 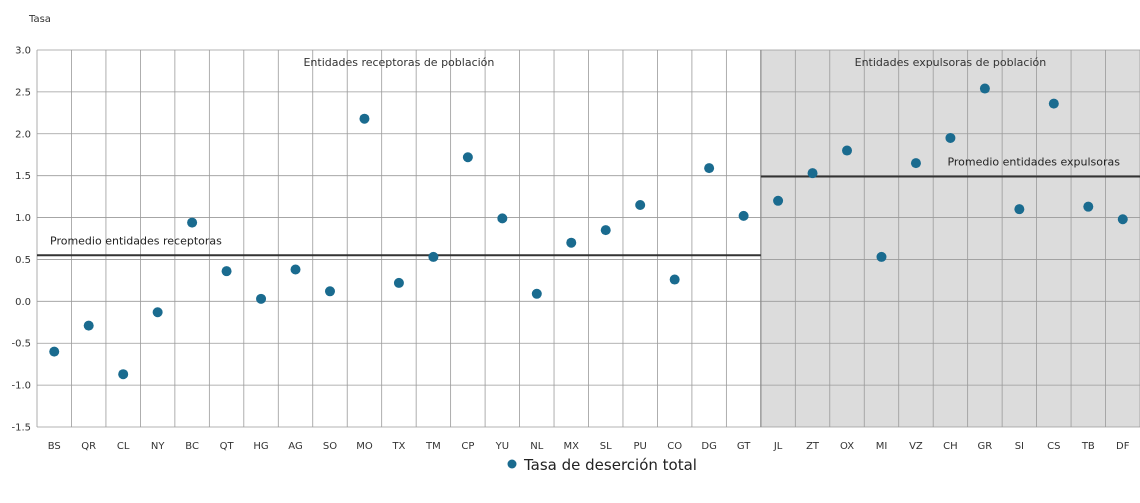 What do you see at coordinates (1053, 446) in the screenshot?
I see `x-tick-label-CS: CS` at bounding box center [1053, 446].